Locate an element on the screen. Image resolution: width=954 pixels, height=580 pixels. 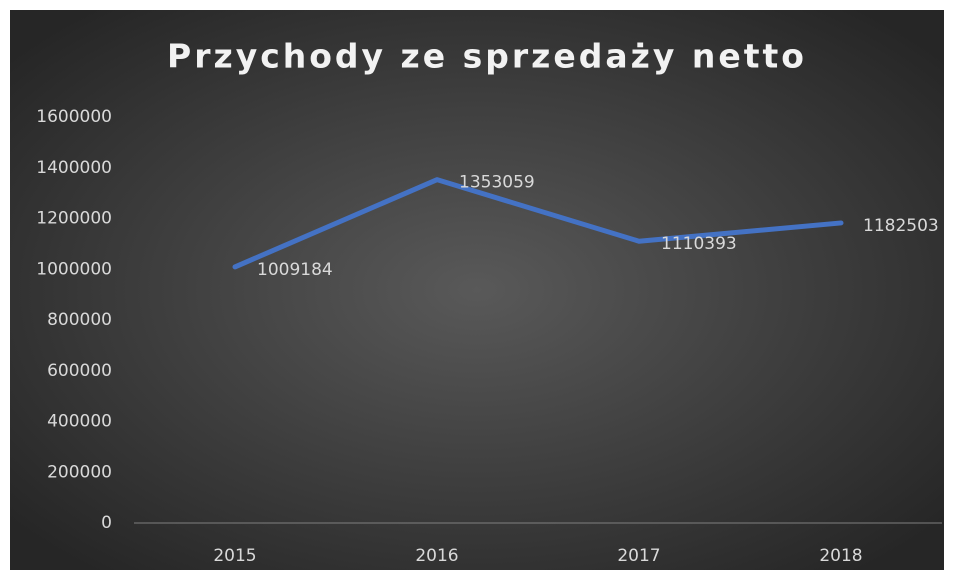
y-tick-label: 800000 is located at coordinates (79, 320).